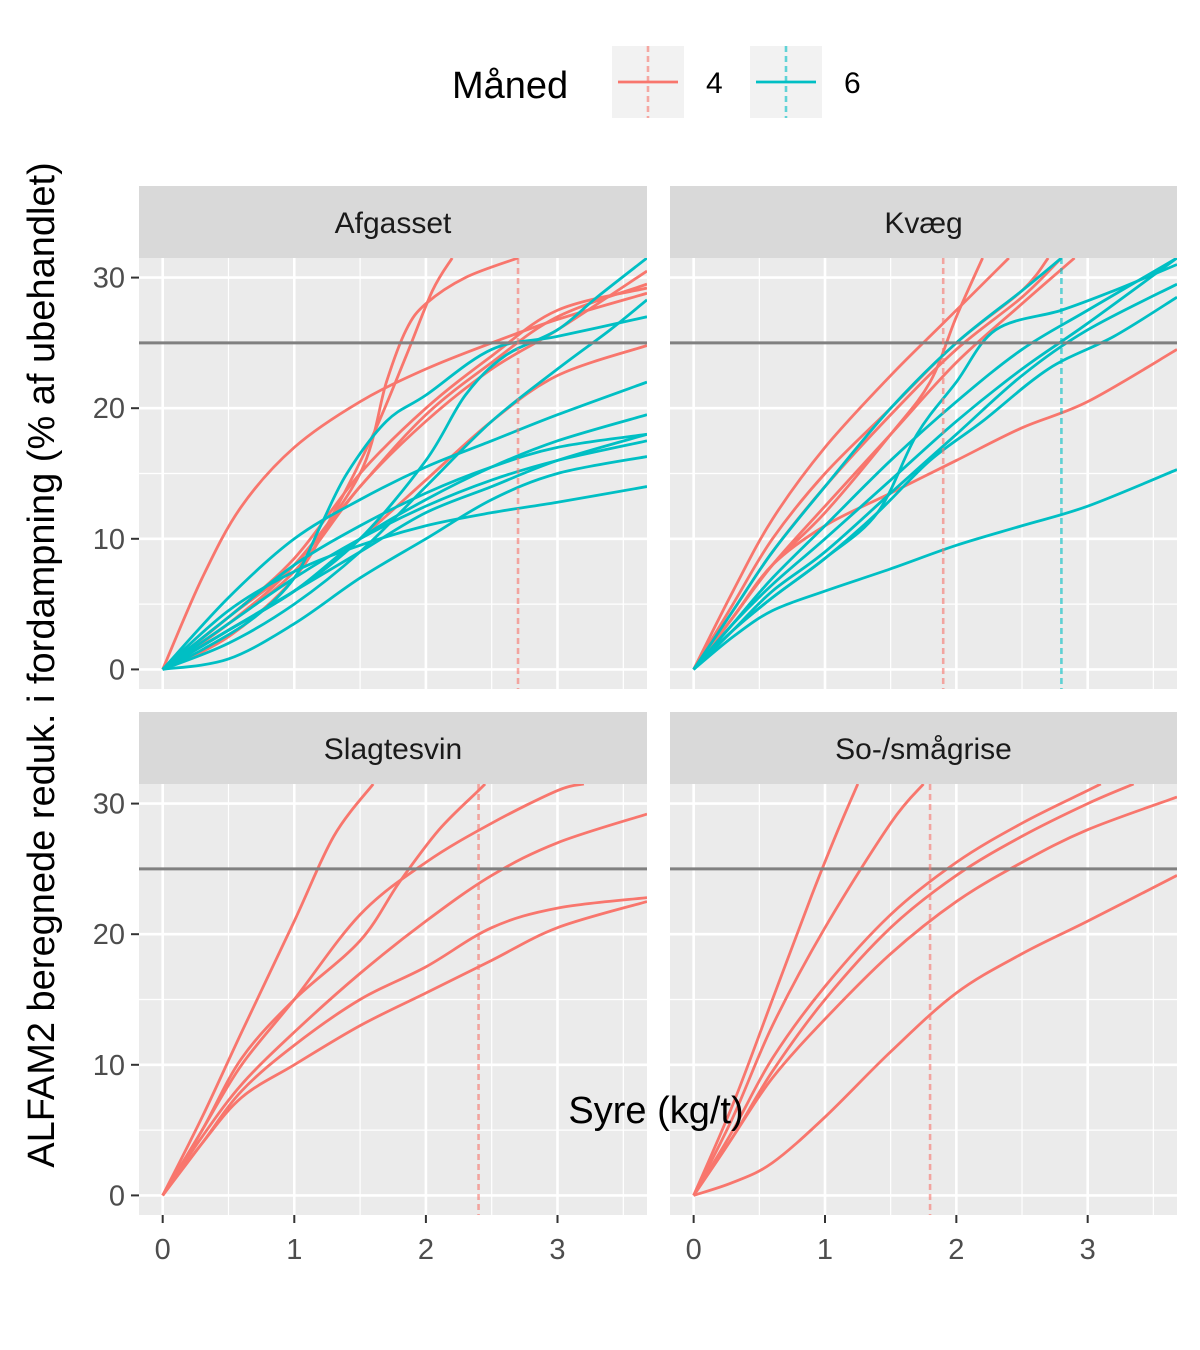 The width and height of the screenshot is (1200, 1350). What do you see at coordinates (667, 82) in the screenshot?
I see `legend-item-4: 4` at bounding box center [667, 82].